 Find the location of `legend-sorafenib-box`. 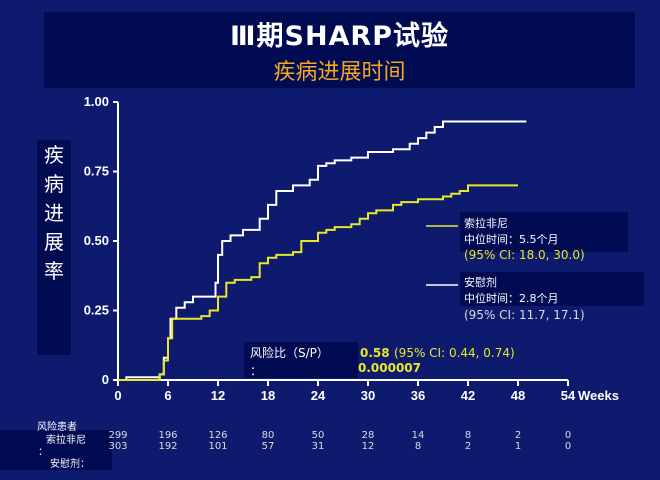

legend-sorafenib-box is located at coordinates (544, 232).